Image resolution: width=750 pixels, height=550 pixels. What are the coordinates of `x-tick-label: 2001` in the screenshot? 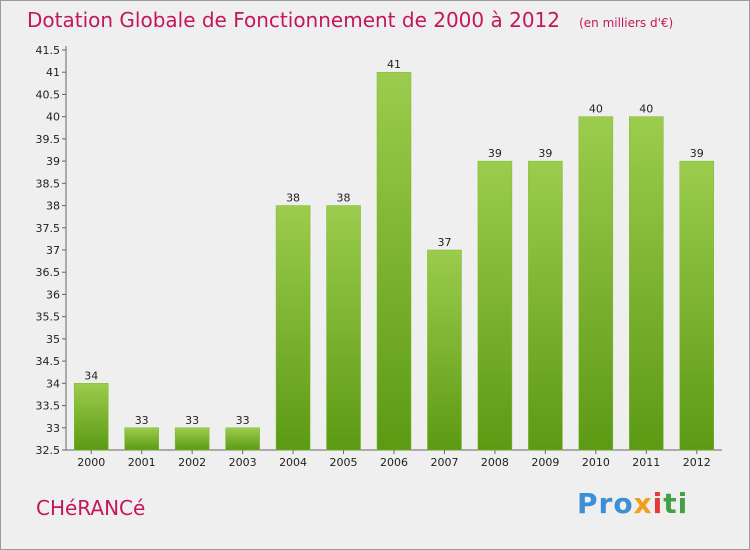 It's located at (142, 462).